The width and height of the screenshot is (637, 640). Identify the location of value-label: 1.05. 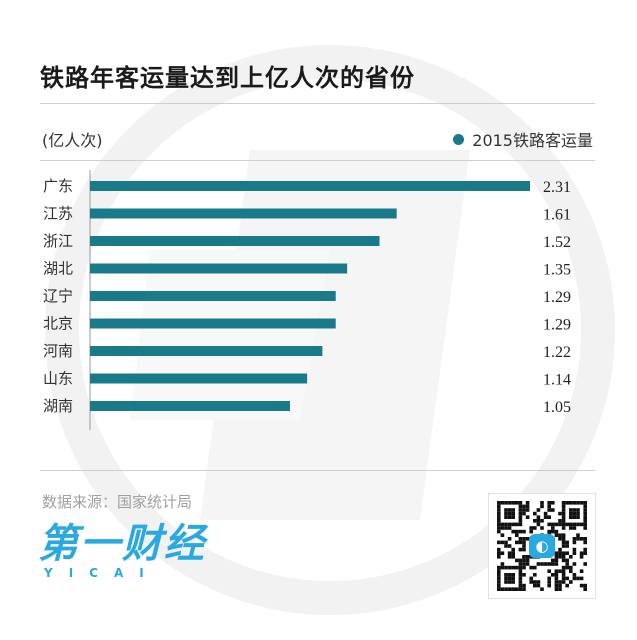
(557, 407).